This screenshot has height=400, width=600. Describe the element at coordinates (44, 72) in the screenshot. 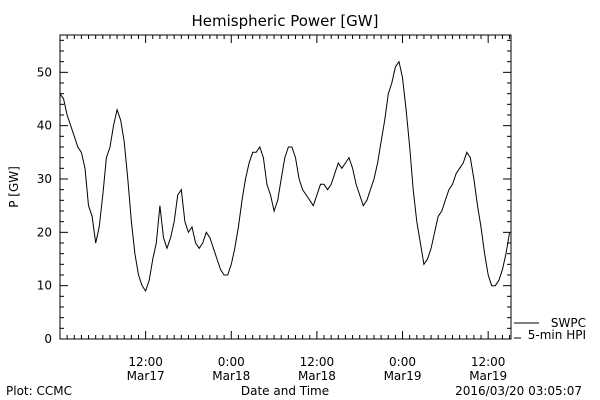

I see `y-tick-label: 50` at that location.